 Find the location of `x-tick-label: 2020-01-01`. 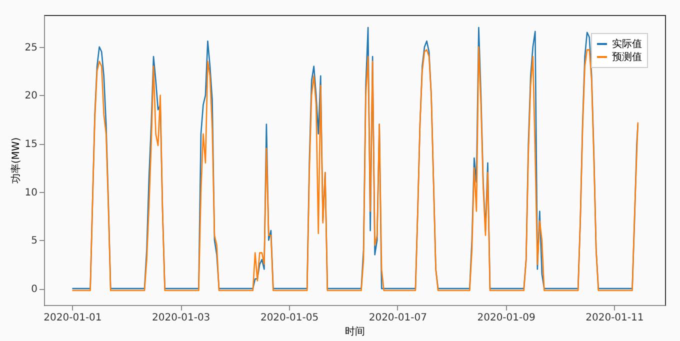

x-tick-label: 2020-01-01 is located at coordinates (73, 318).